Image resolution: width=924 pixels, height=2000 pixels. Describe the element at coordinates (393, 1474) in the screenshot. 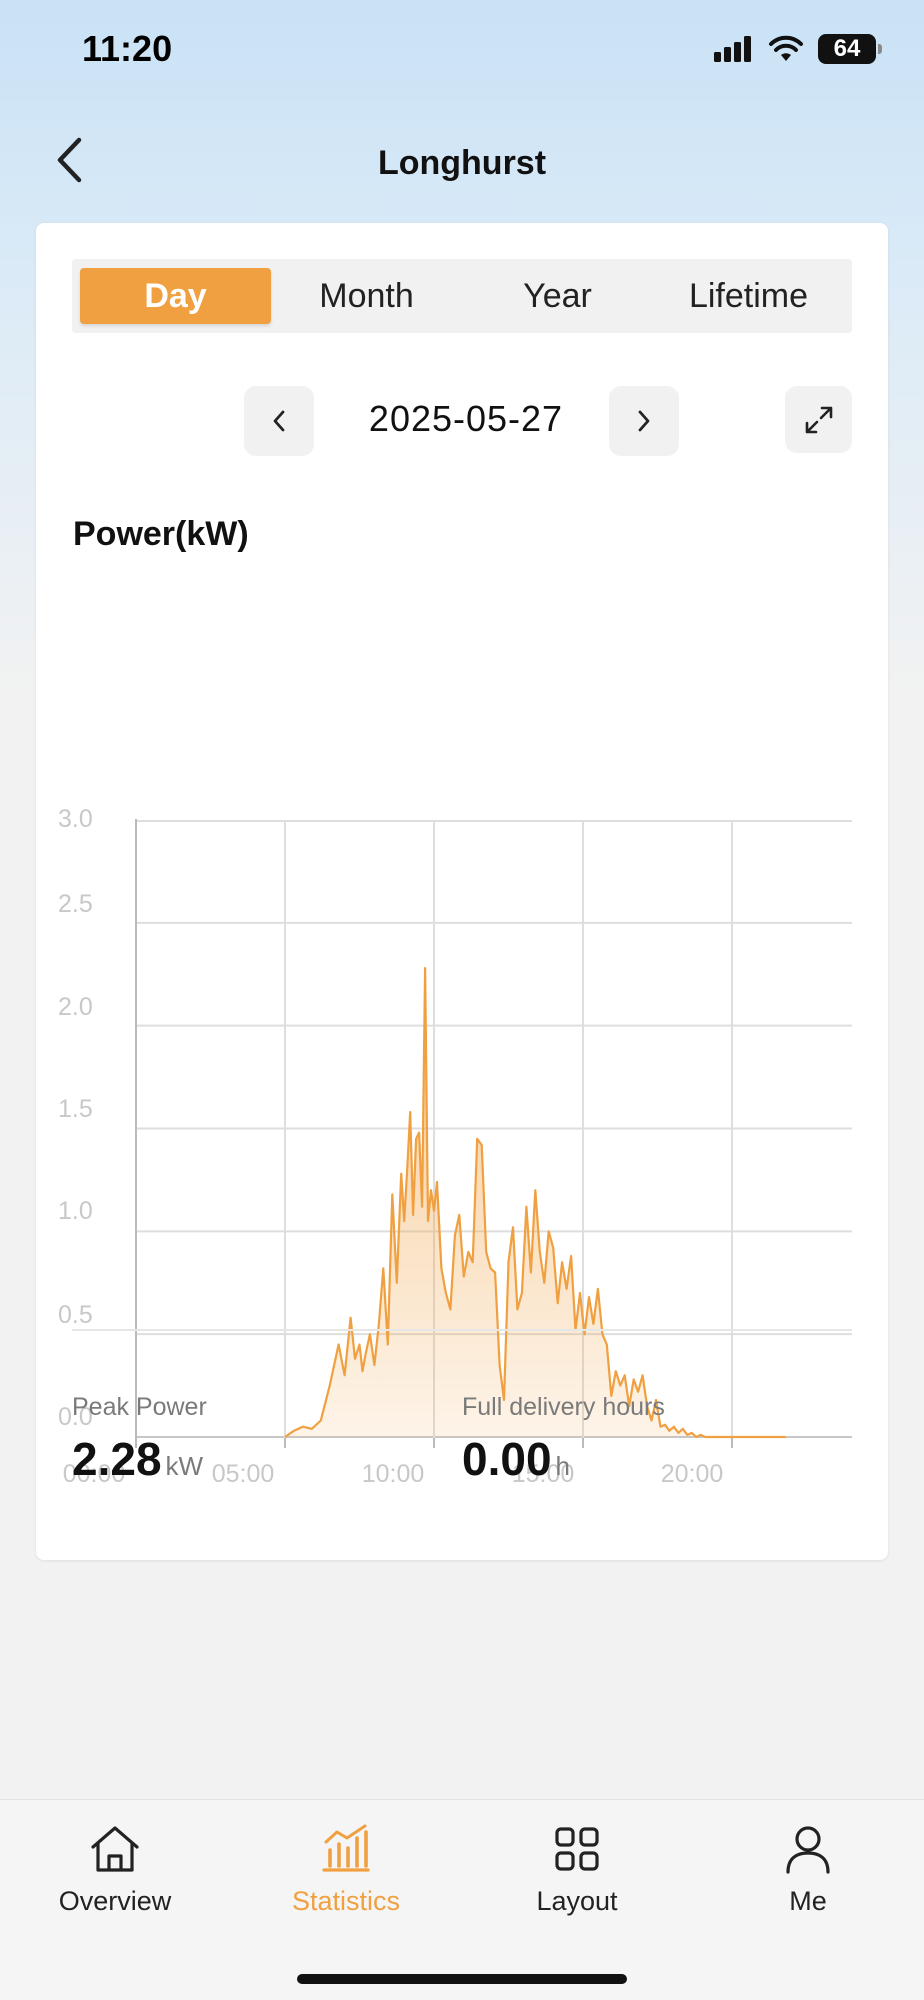

I see `x-tick-label: 10:00` at that location.